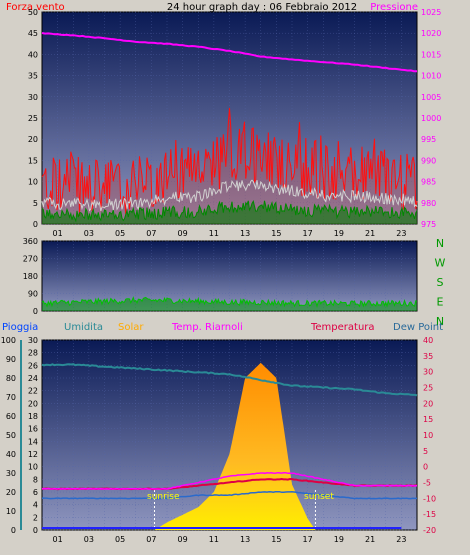 The width and height of the screenshot is (470, 555). Describe the element at coordinates (33, 378) in the screenshot. I see `y-tick-label-rain: 24` at that location.